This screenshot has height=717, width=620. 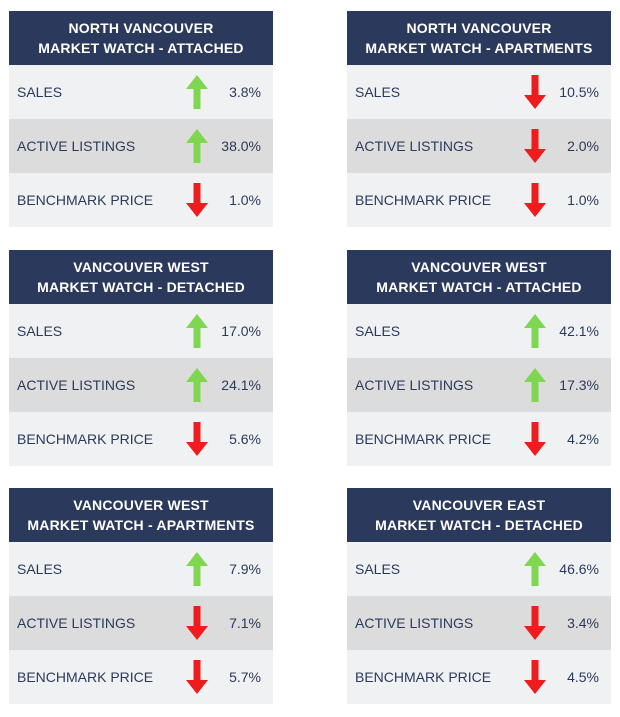 I want to click on row-value: 42.1%, so click(x=579, y=331).